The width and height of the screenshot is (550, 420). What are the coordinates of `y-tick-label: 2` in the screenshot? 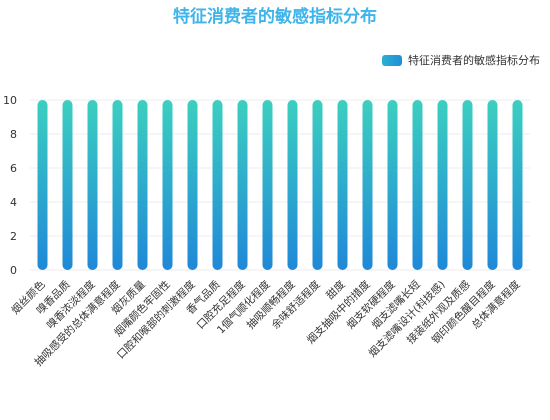 It's located at (13, 236).